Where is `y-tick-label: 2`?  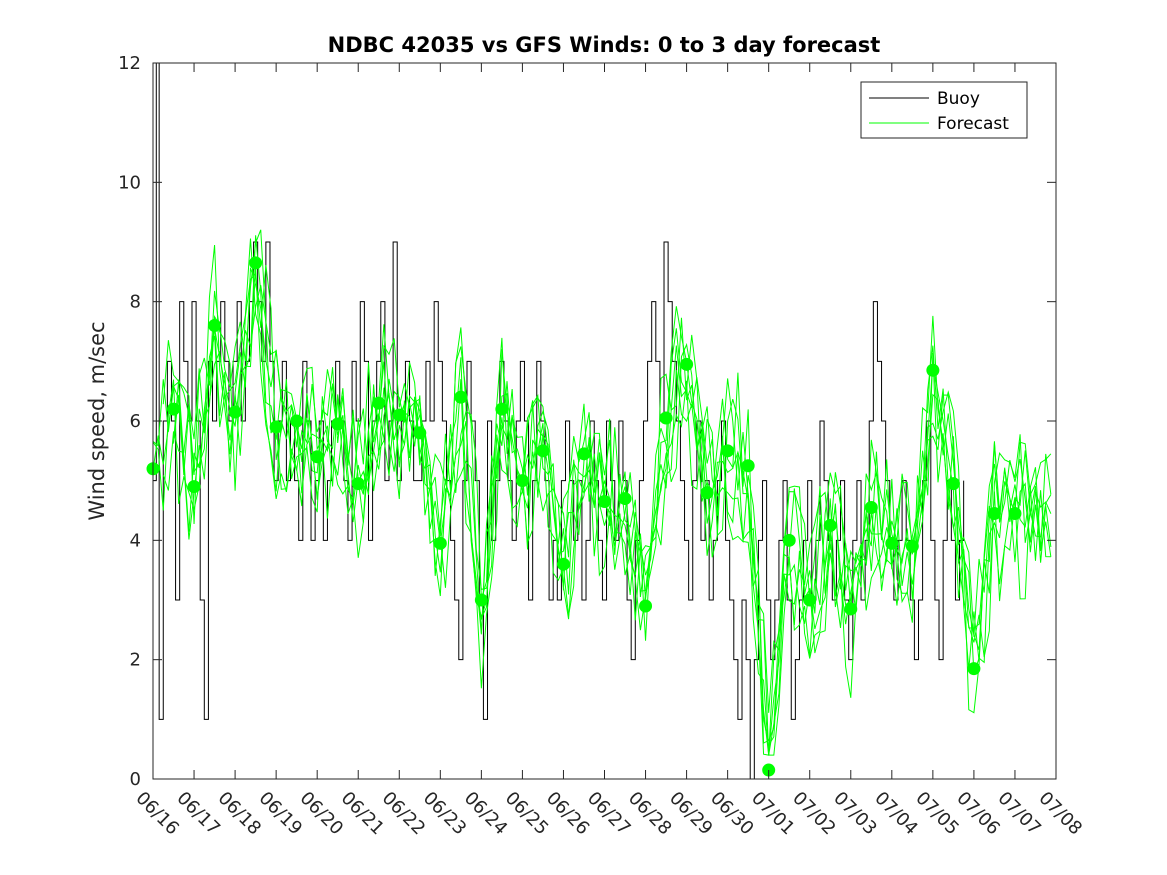
y-tick-label: 2 is located at coordinates (135, 660).